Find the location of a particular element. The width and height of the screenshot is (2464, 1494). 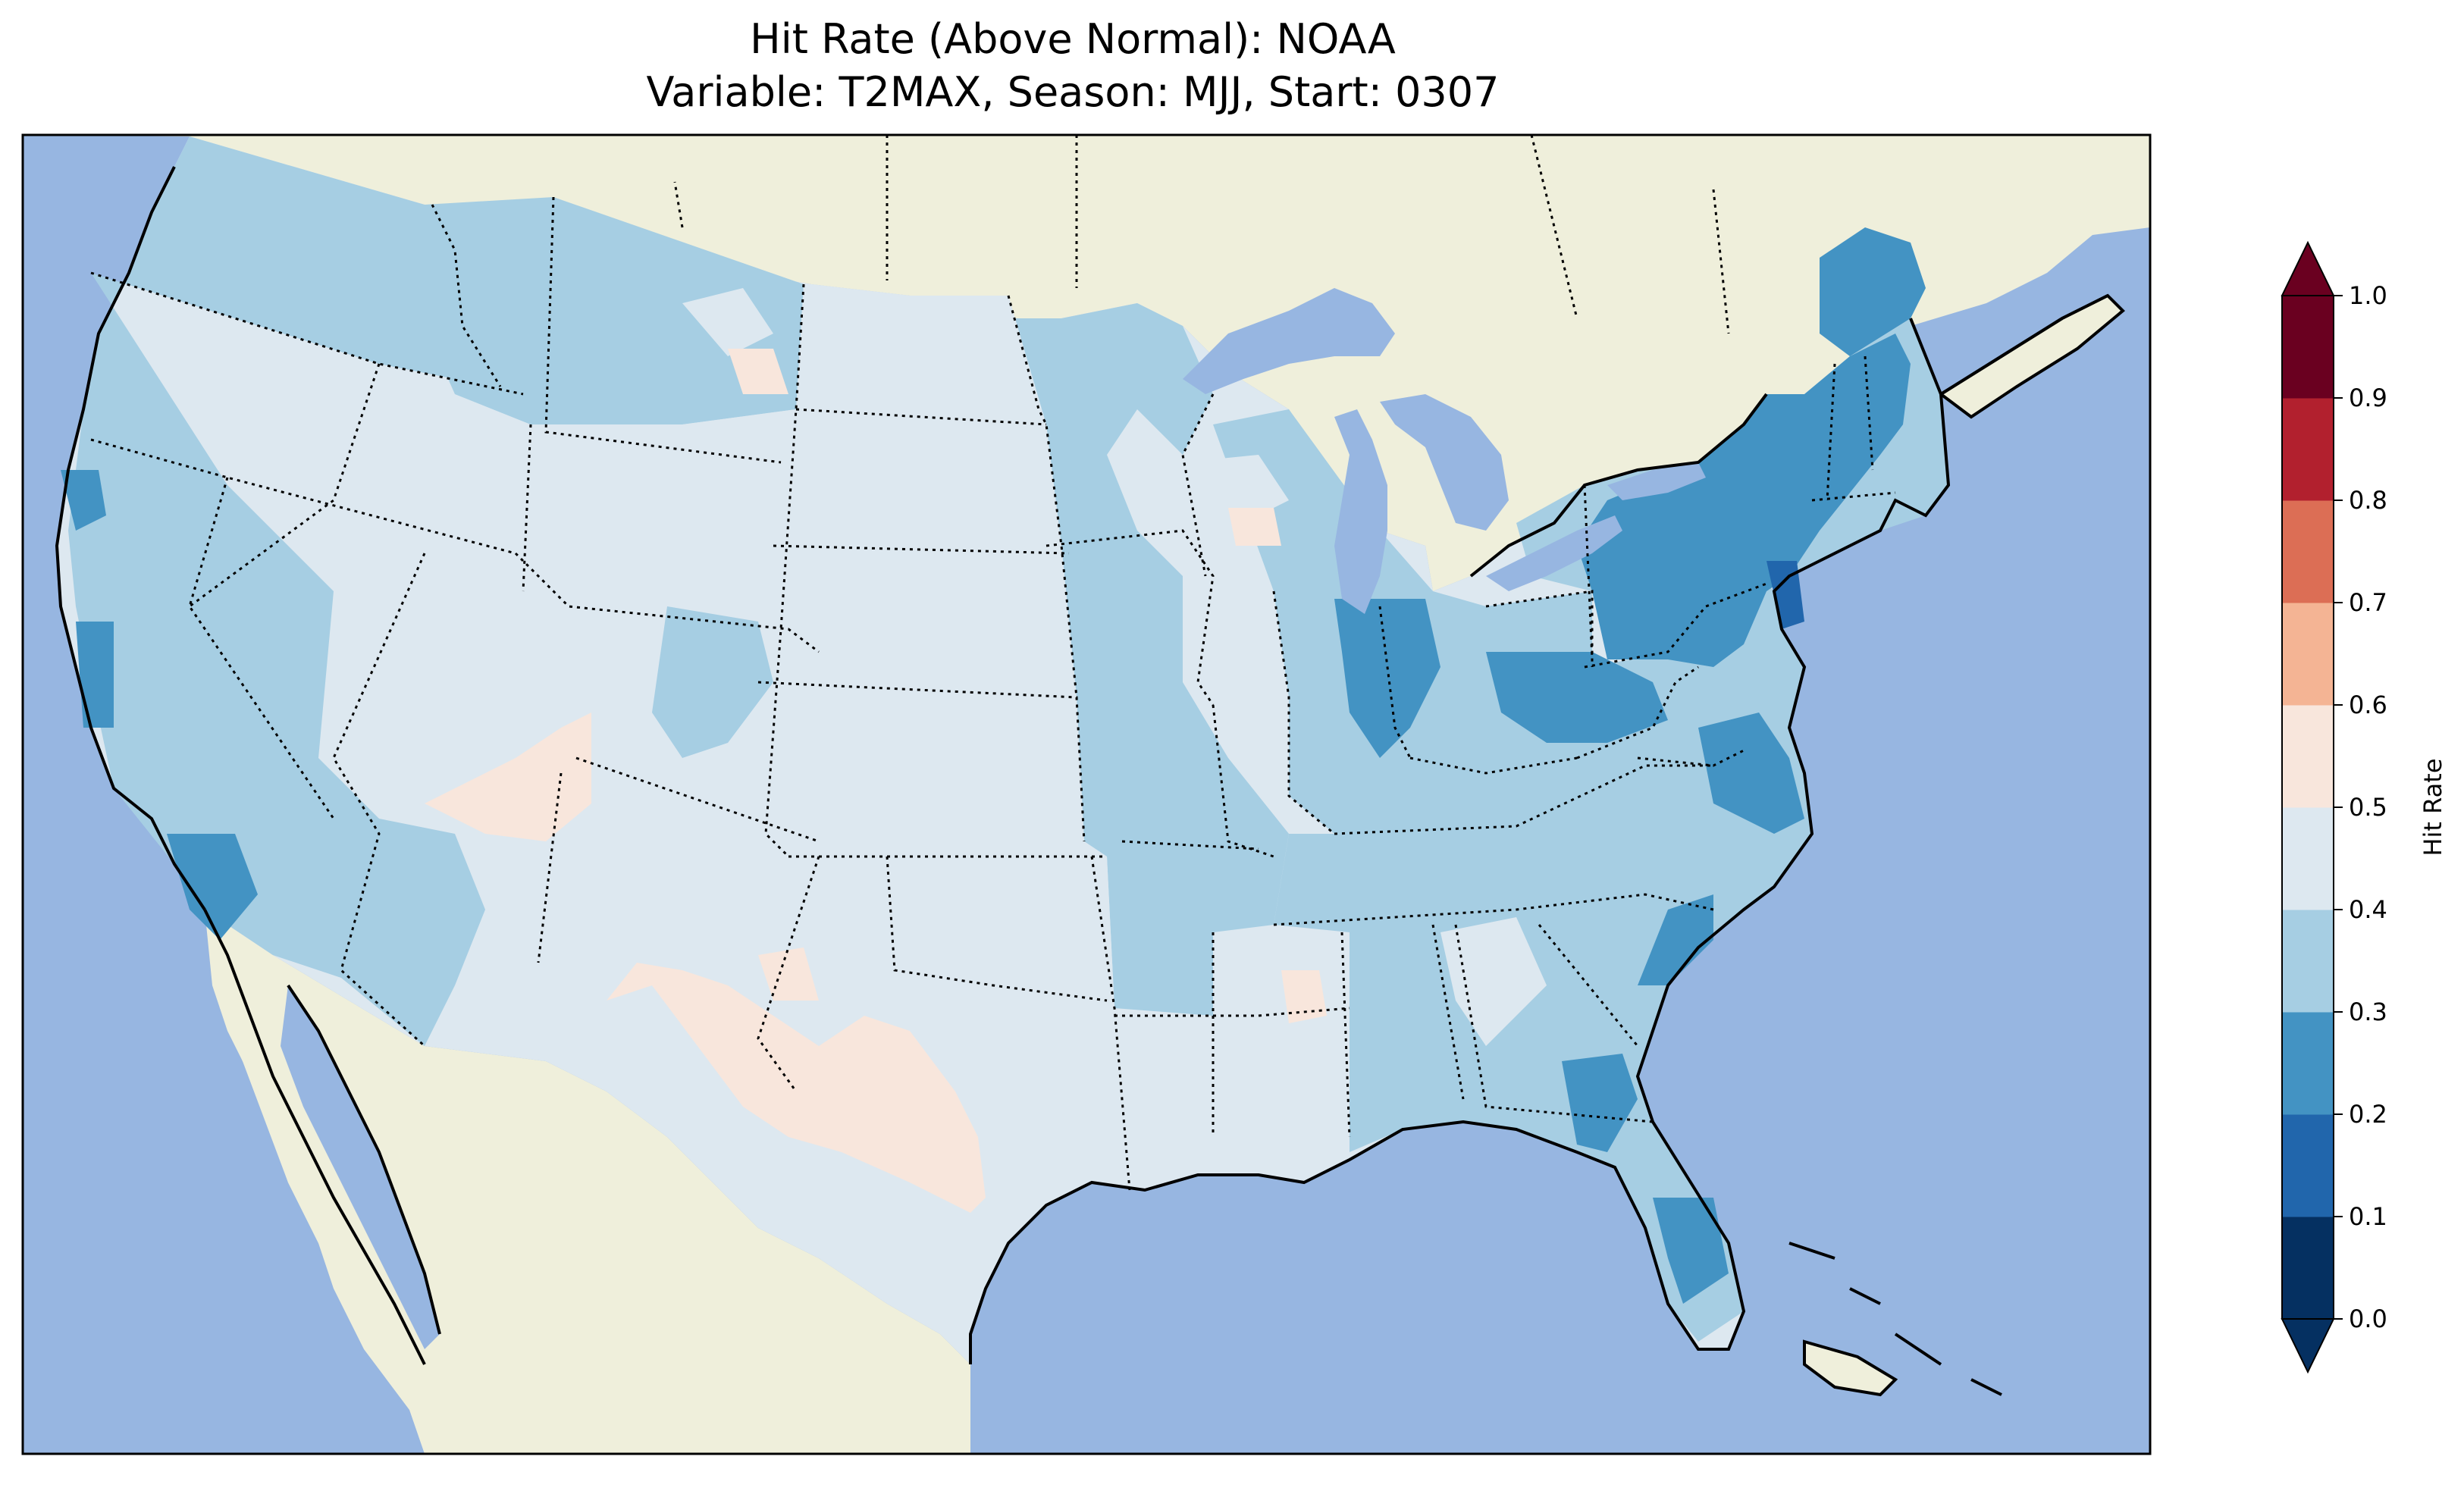

colorbar-tick-label: 0.1 is located at coordinates (2368, 1216).